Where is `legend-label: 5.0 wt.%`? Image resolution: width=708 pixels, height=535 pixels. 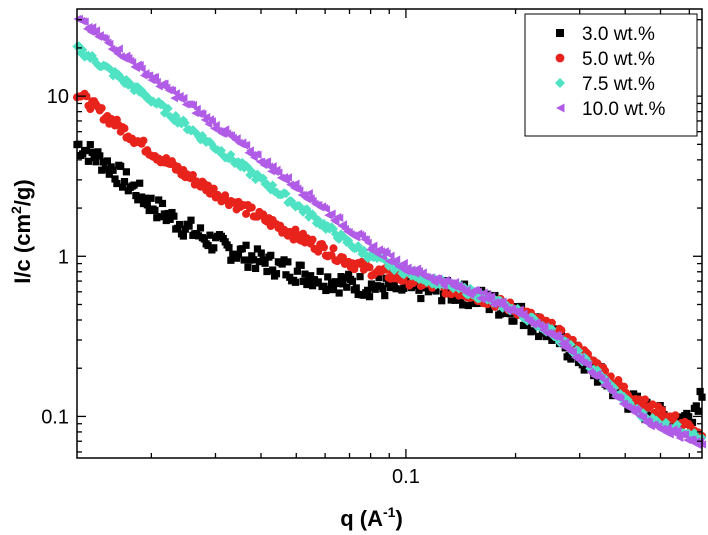
legend-label: 5.0 wt.% is located at coordinates (618, 59).